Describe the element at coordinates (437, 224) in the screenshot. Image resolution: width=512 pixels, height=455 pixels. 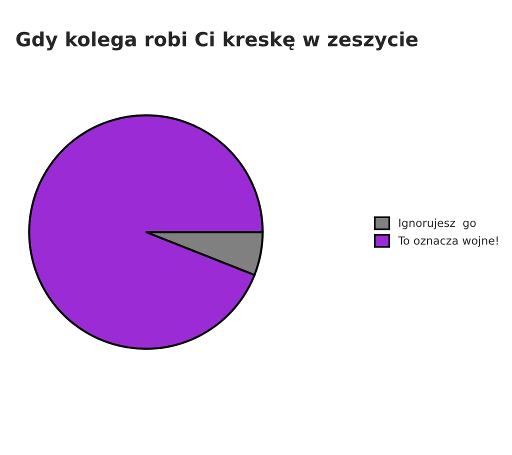
I see `legend-label: Ignorujesz go` at that location.